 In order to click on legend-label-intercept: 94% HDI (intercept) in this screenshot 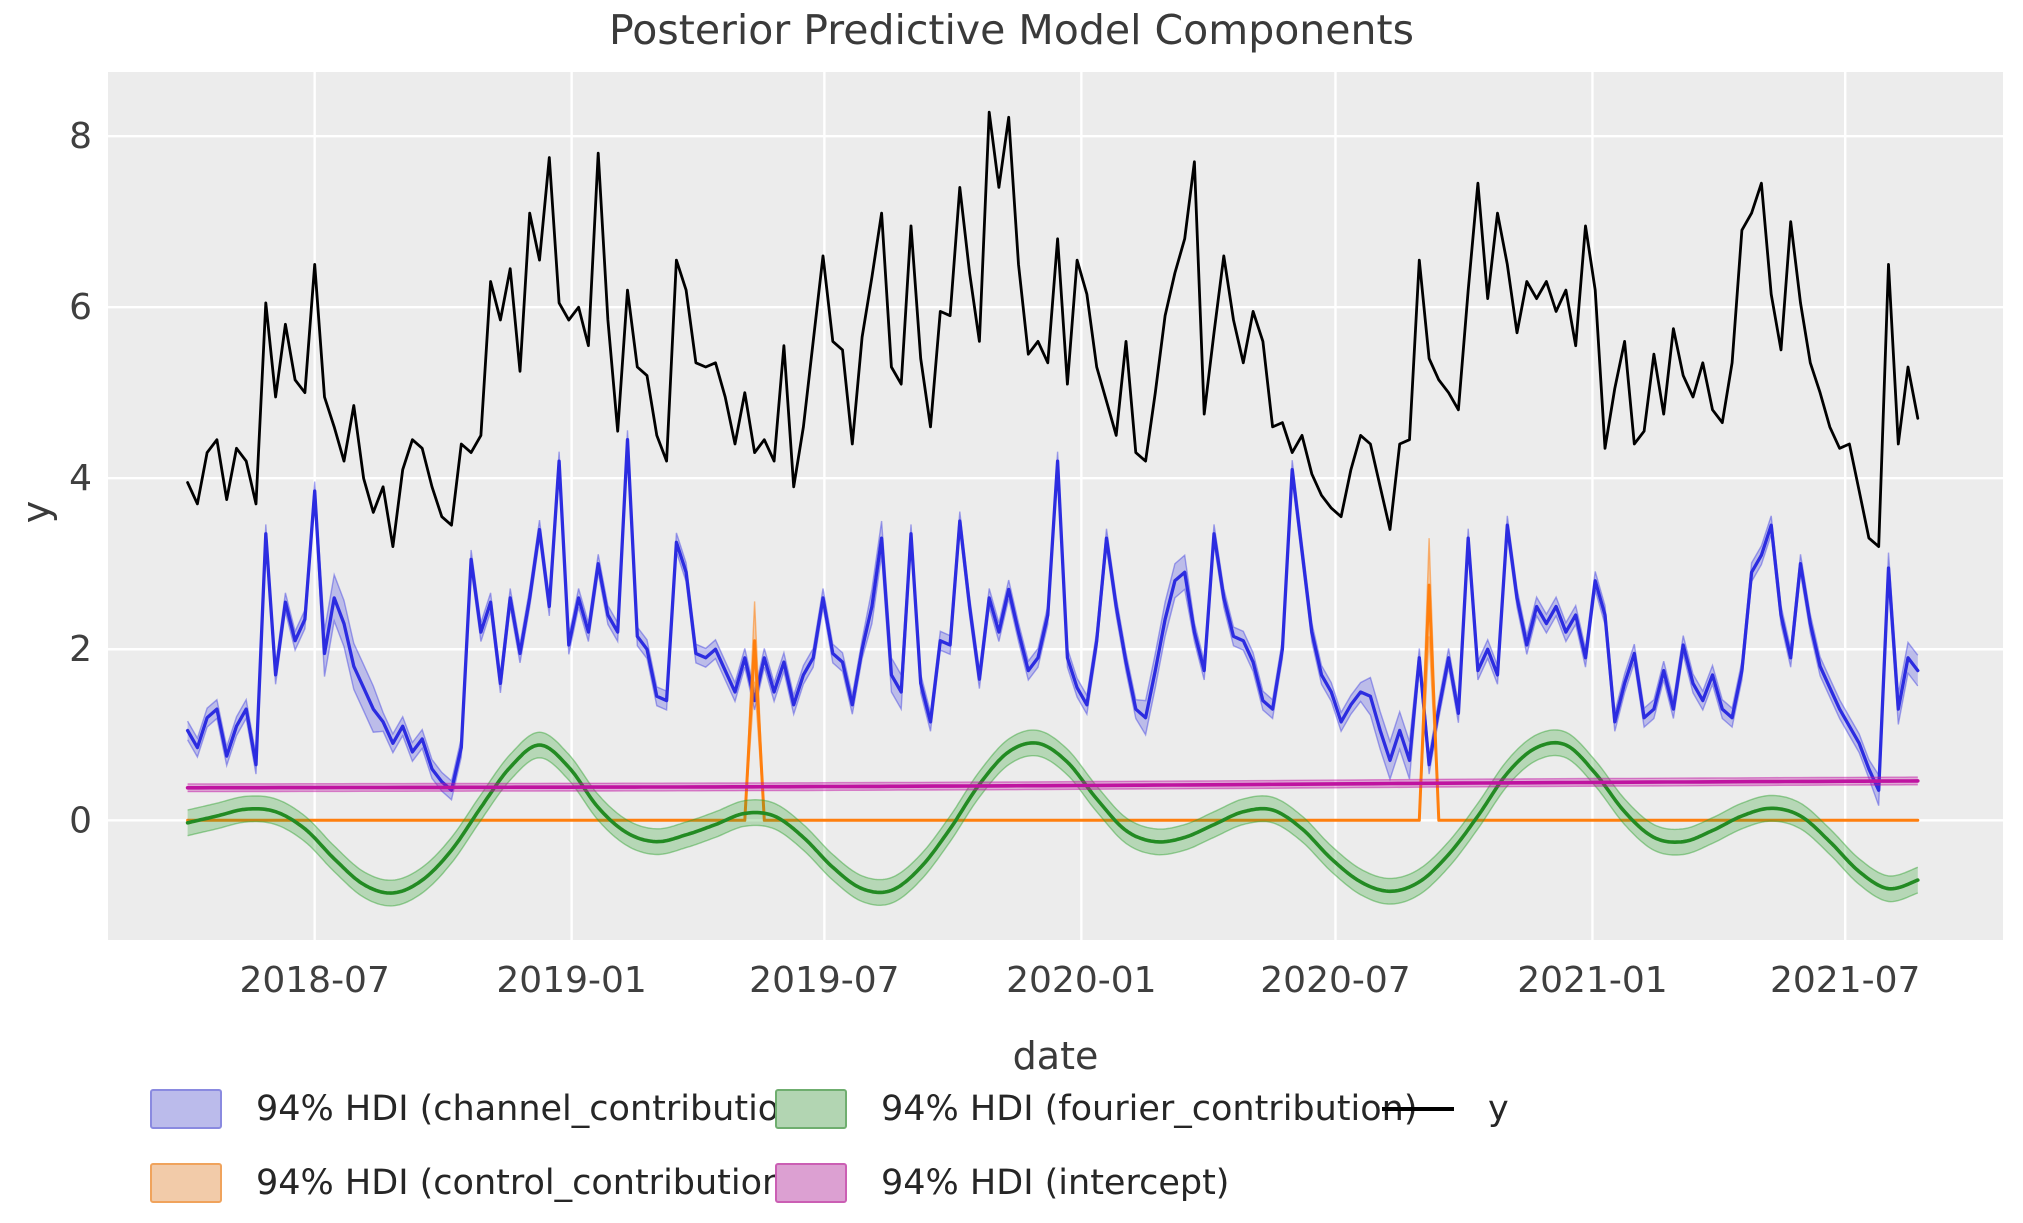, I will do `click(1055, 1183)`.